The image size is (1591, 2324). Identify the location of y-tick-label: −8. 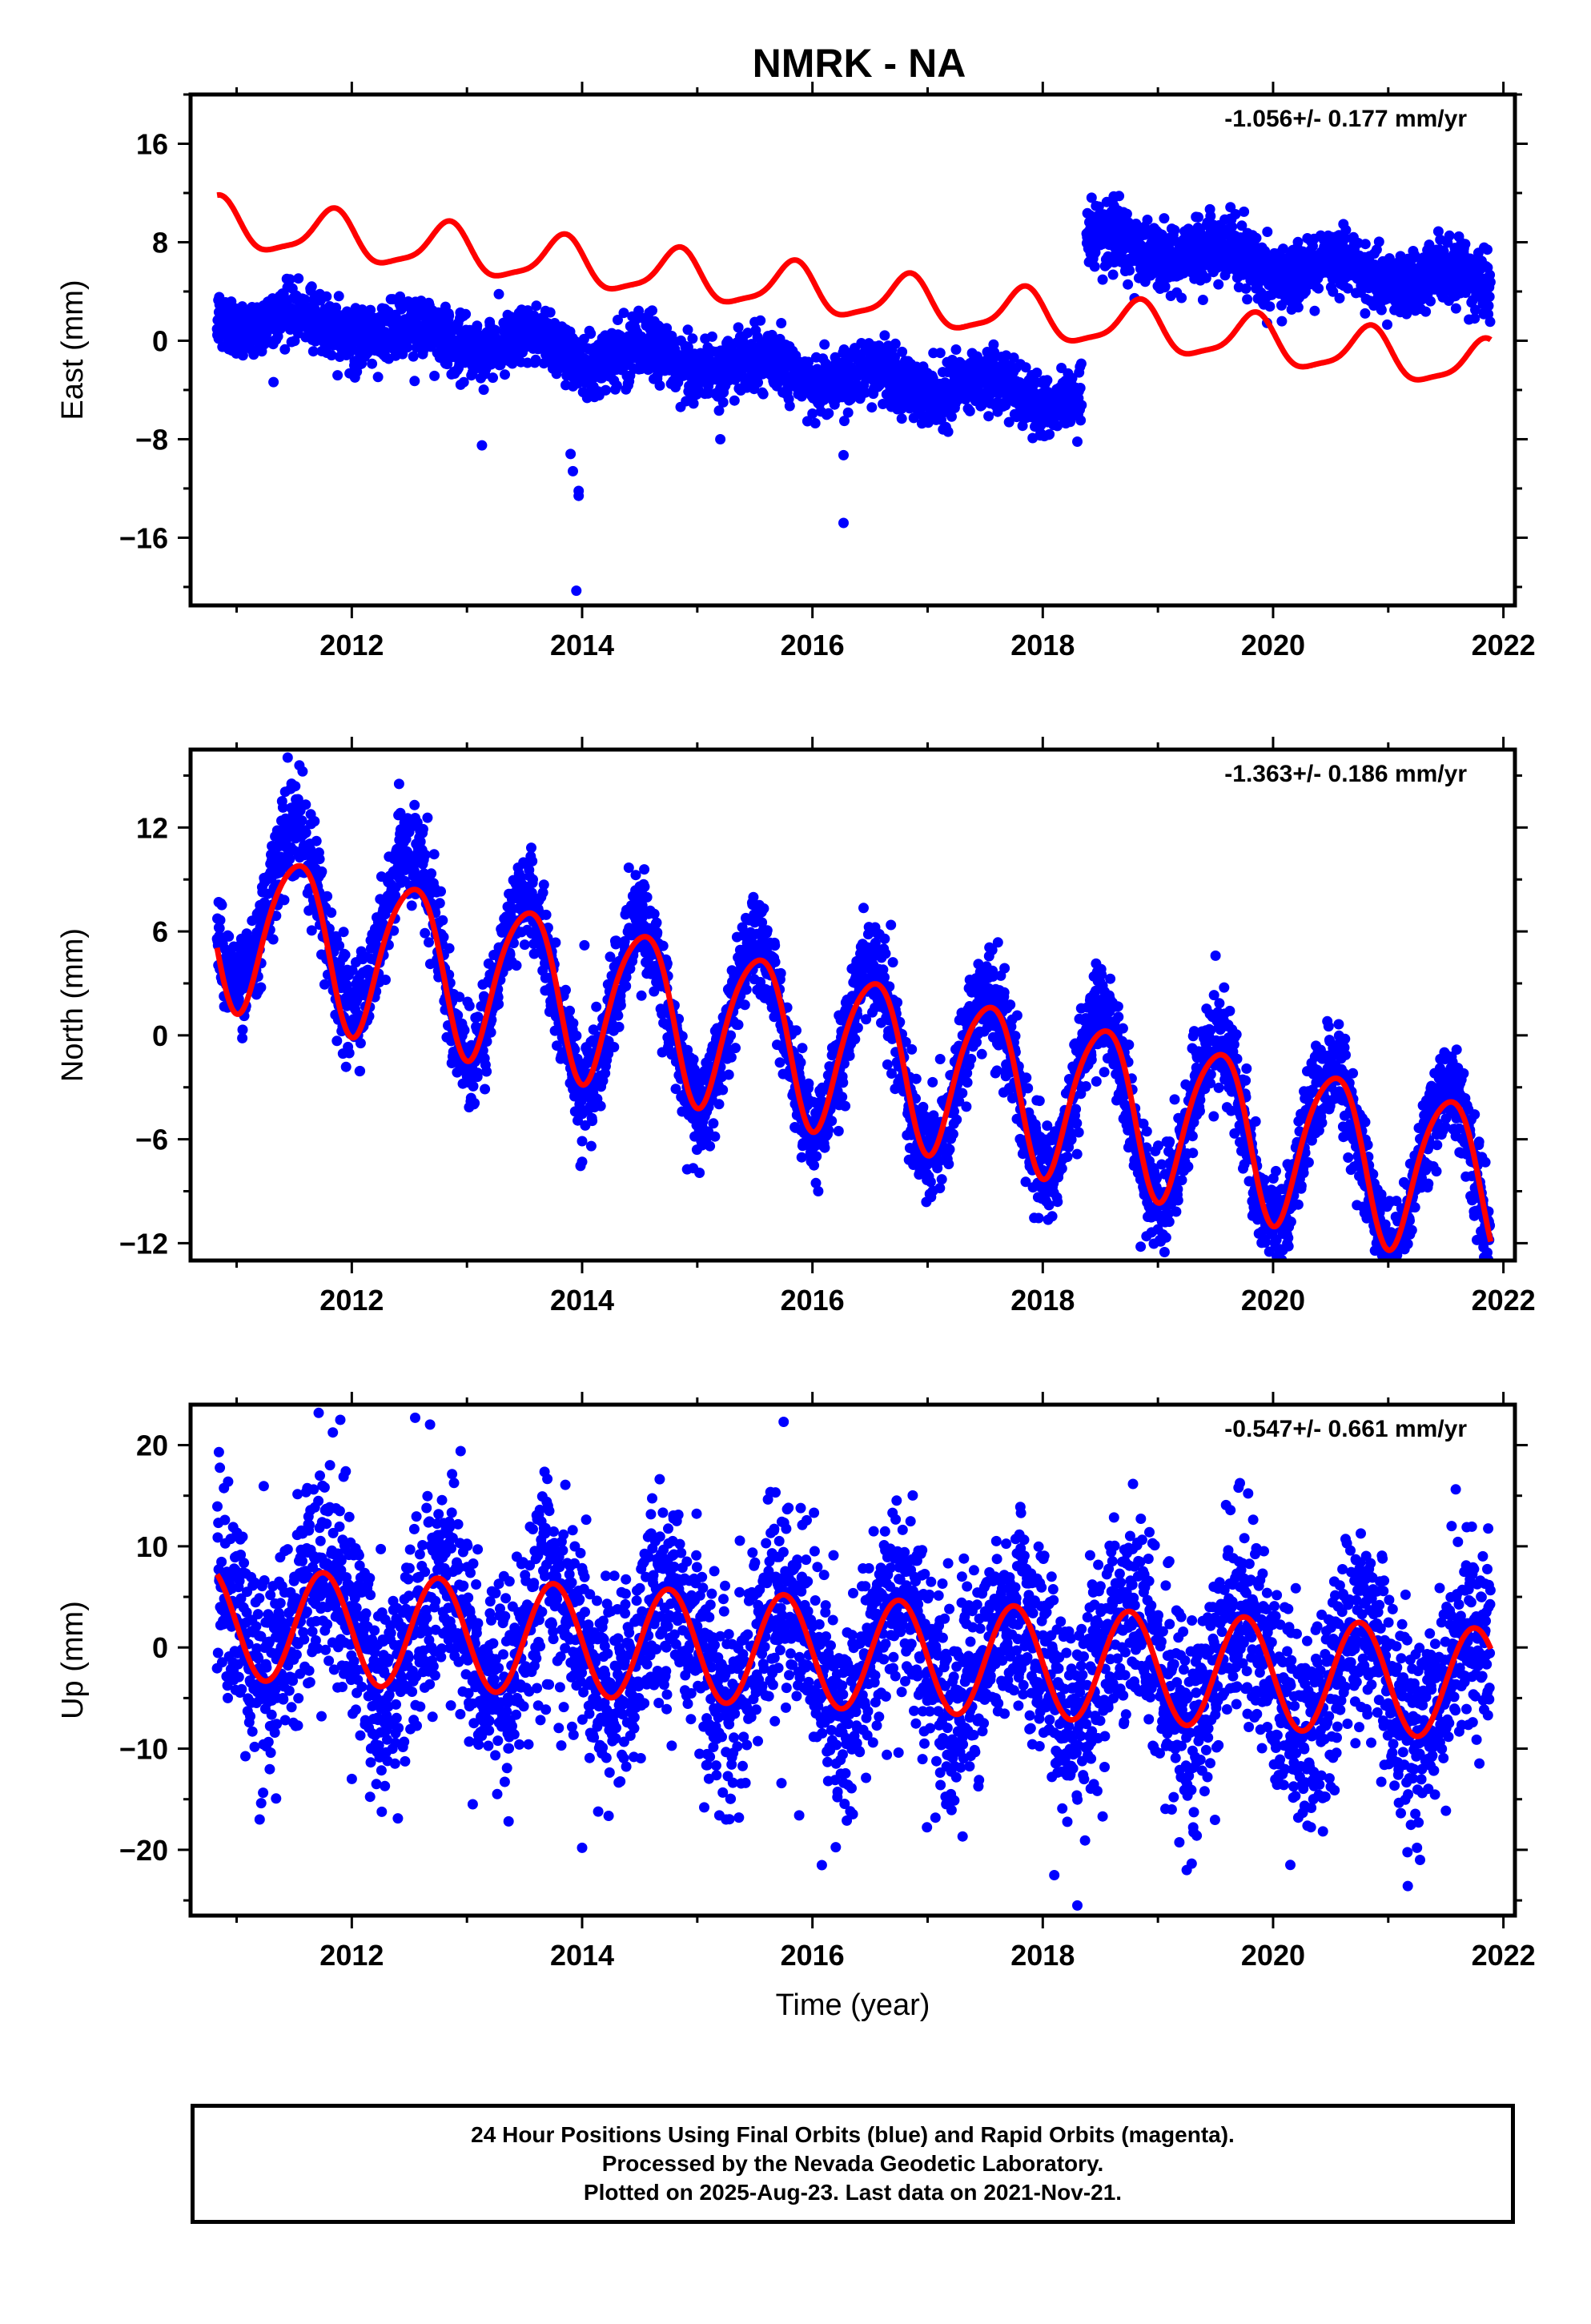
(151, 439).